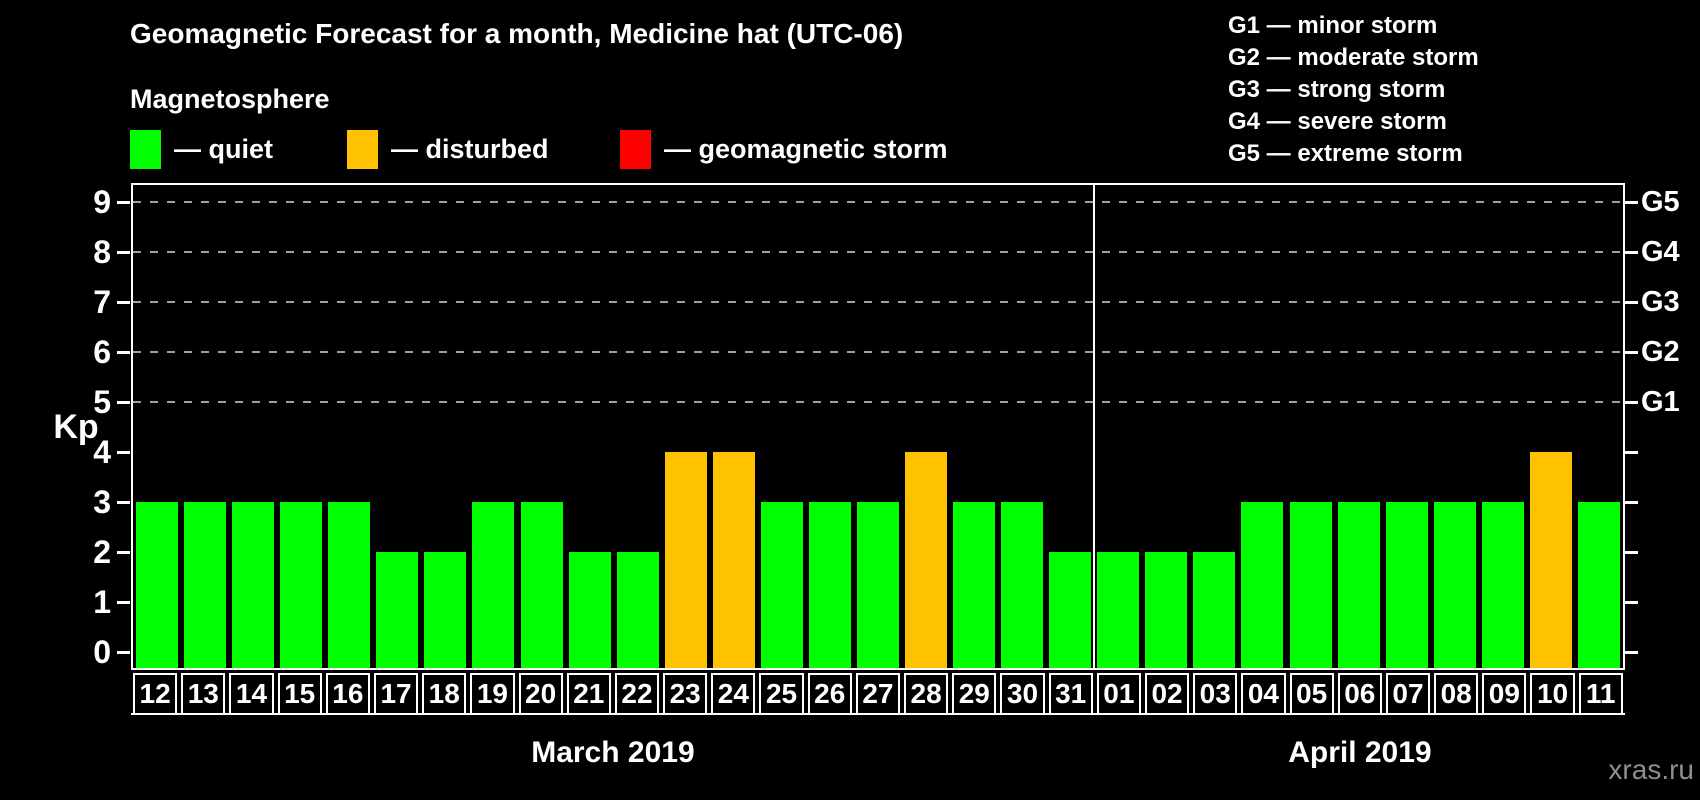  I want to click on g-legend-line-2: G2 — moderate storm, so click(1353, 57).